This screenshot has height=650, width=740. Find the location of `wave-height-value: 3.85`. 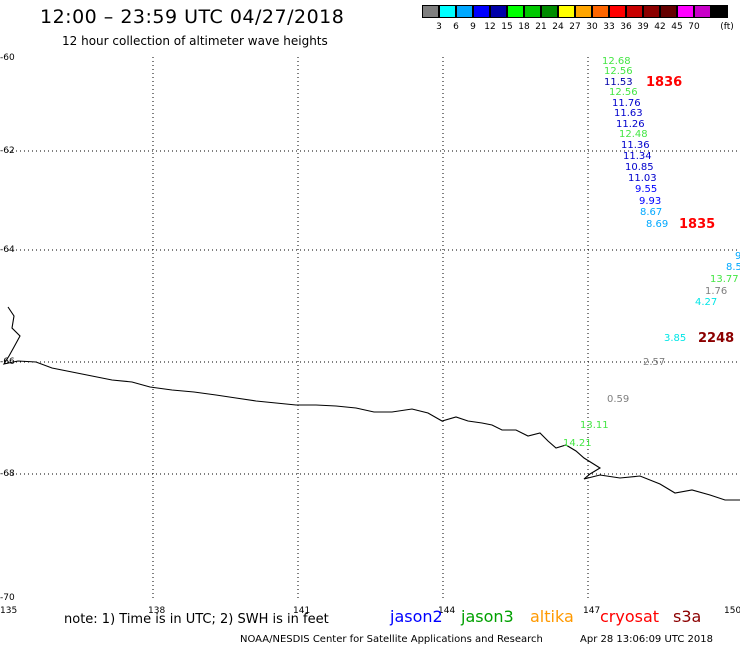

wave-height-value: 3.85 is located at coordinates (675, 338).